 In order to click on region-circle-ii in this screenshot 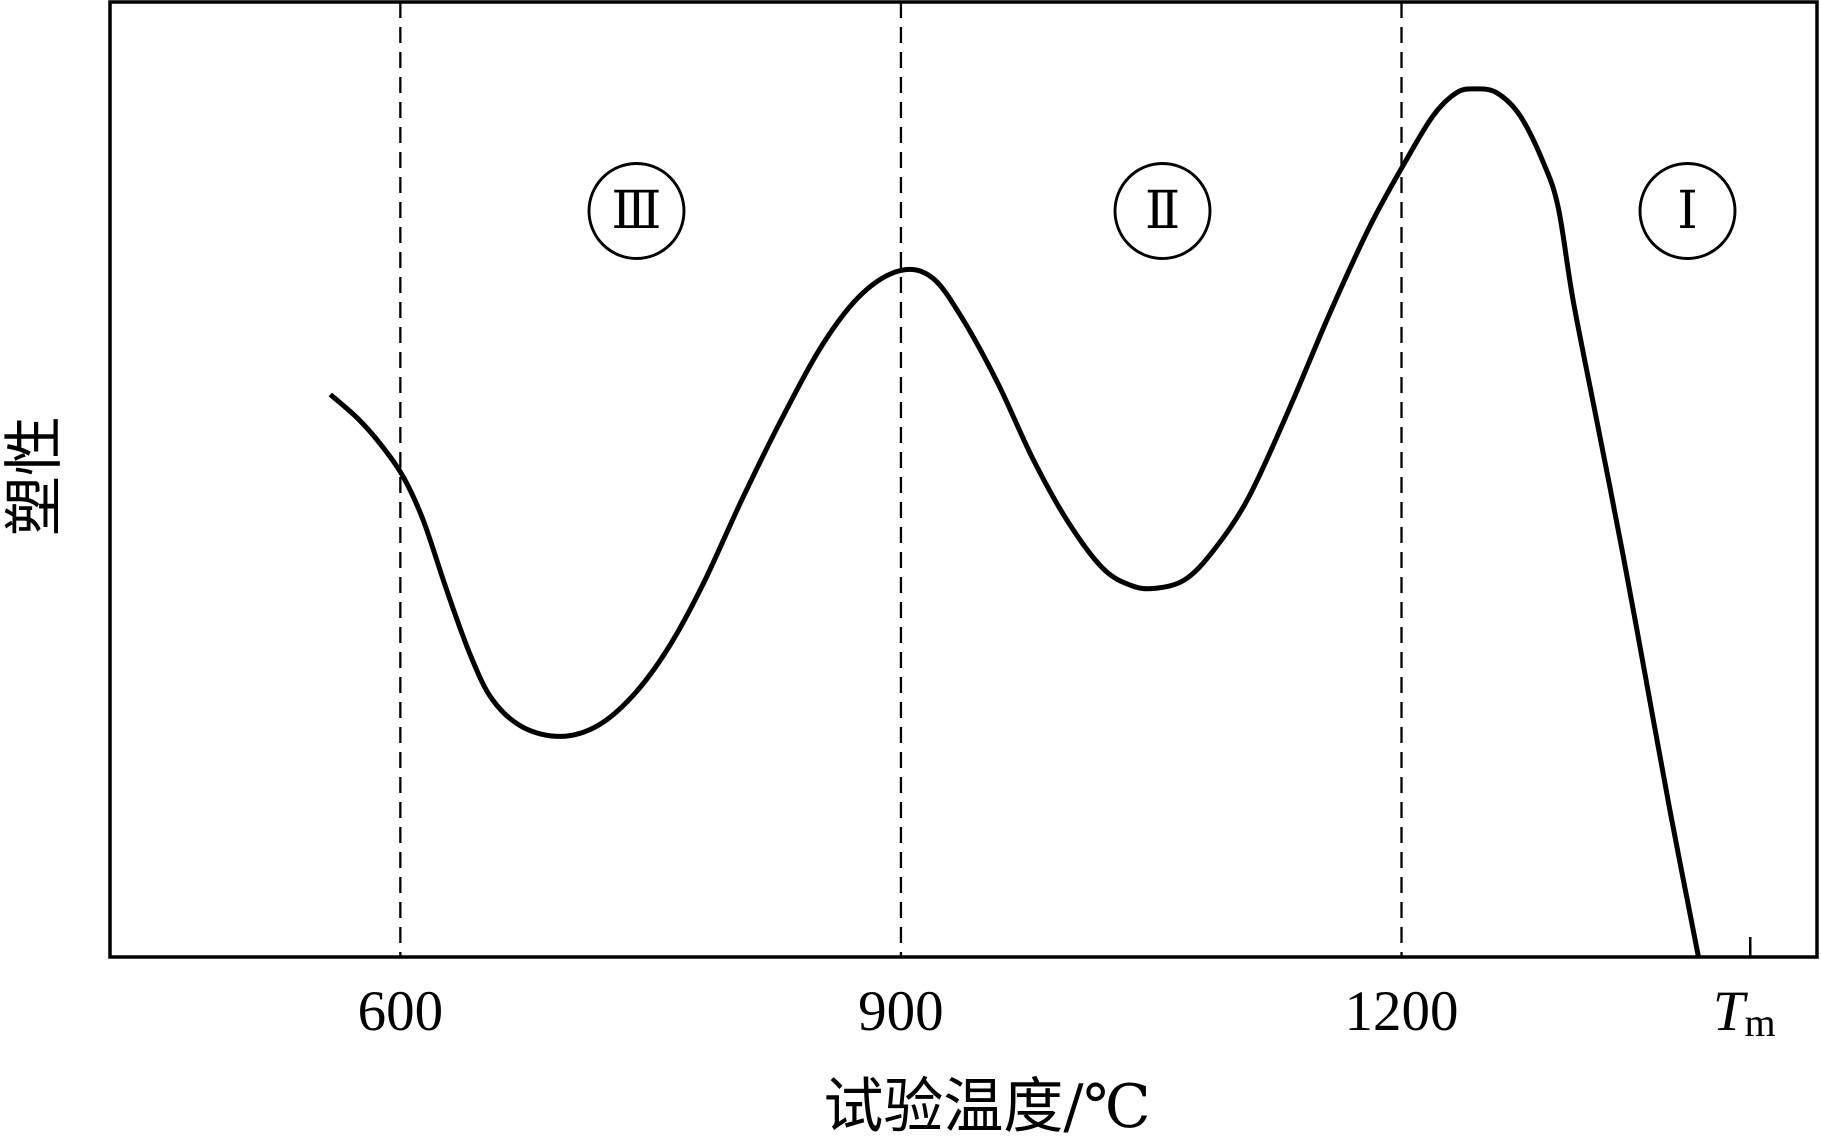, I will do `click(1162, 211)`.